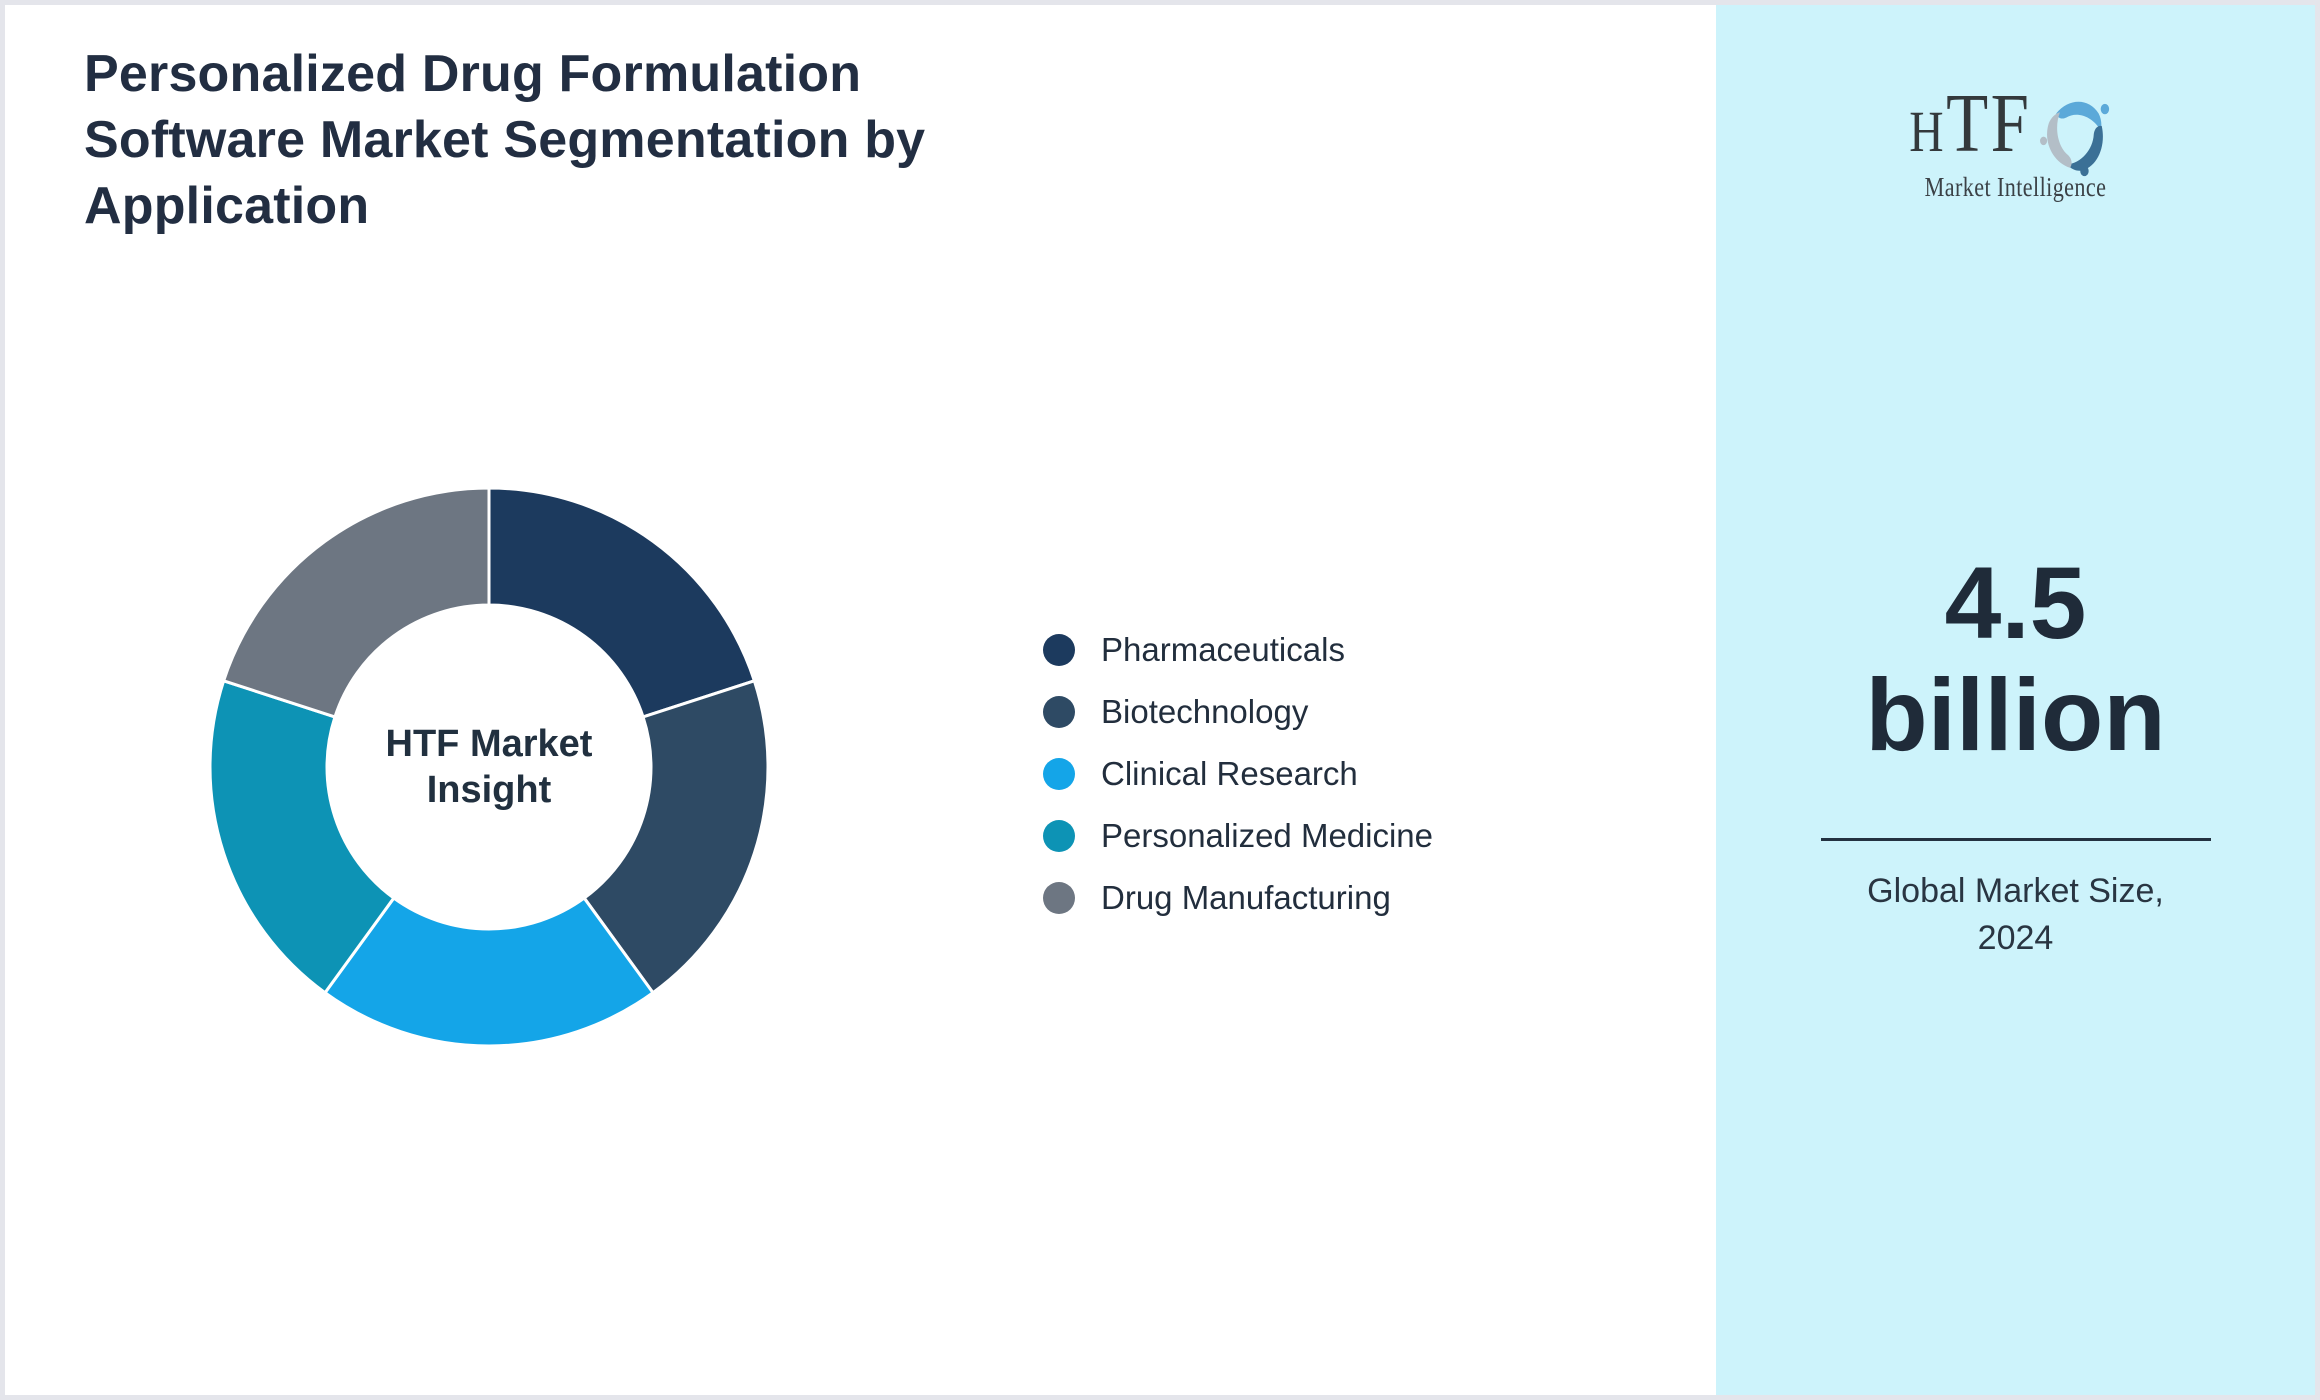 The height and width of the screenshot is (1400, 2320). What do you see at coordinates (1229, 773) in the screenshot?
I see `legend-label: Clinical Research` at bounding box center [1229, 773].